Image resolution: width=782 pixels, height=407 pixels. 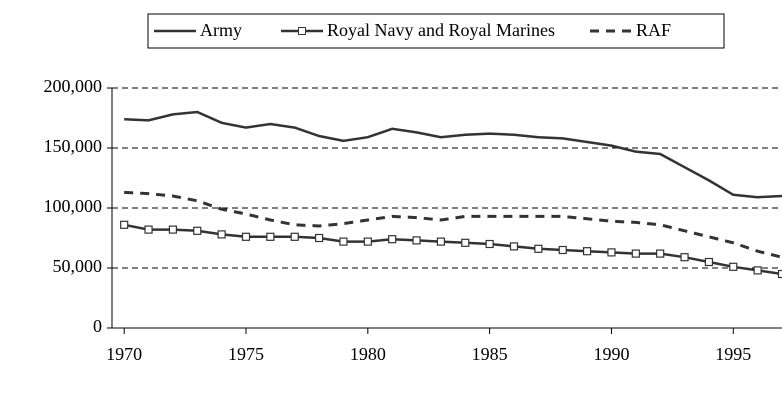 What do you see at coordinates (441, 30) in the screenshot?
I see `legend-label: Royal Navy and Royal Marines` at bounding box center [441, 30].